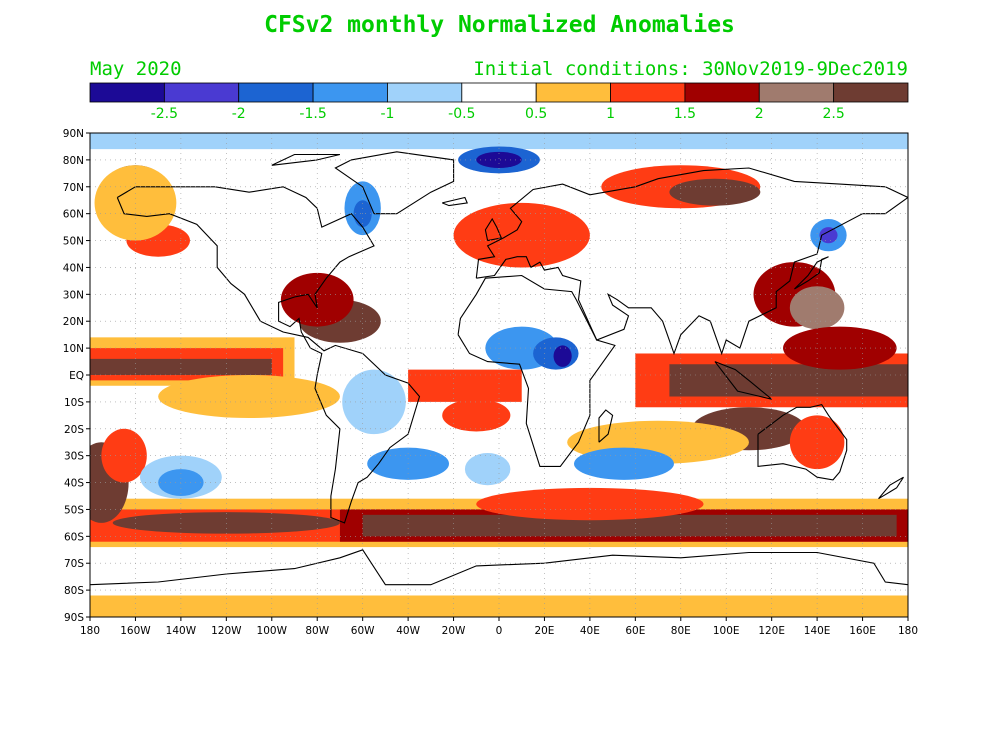 This screenshot has height=750, width=999. I want to click on latitude-label: 90S, so click(74, 618).